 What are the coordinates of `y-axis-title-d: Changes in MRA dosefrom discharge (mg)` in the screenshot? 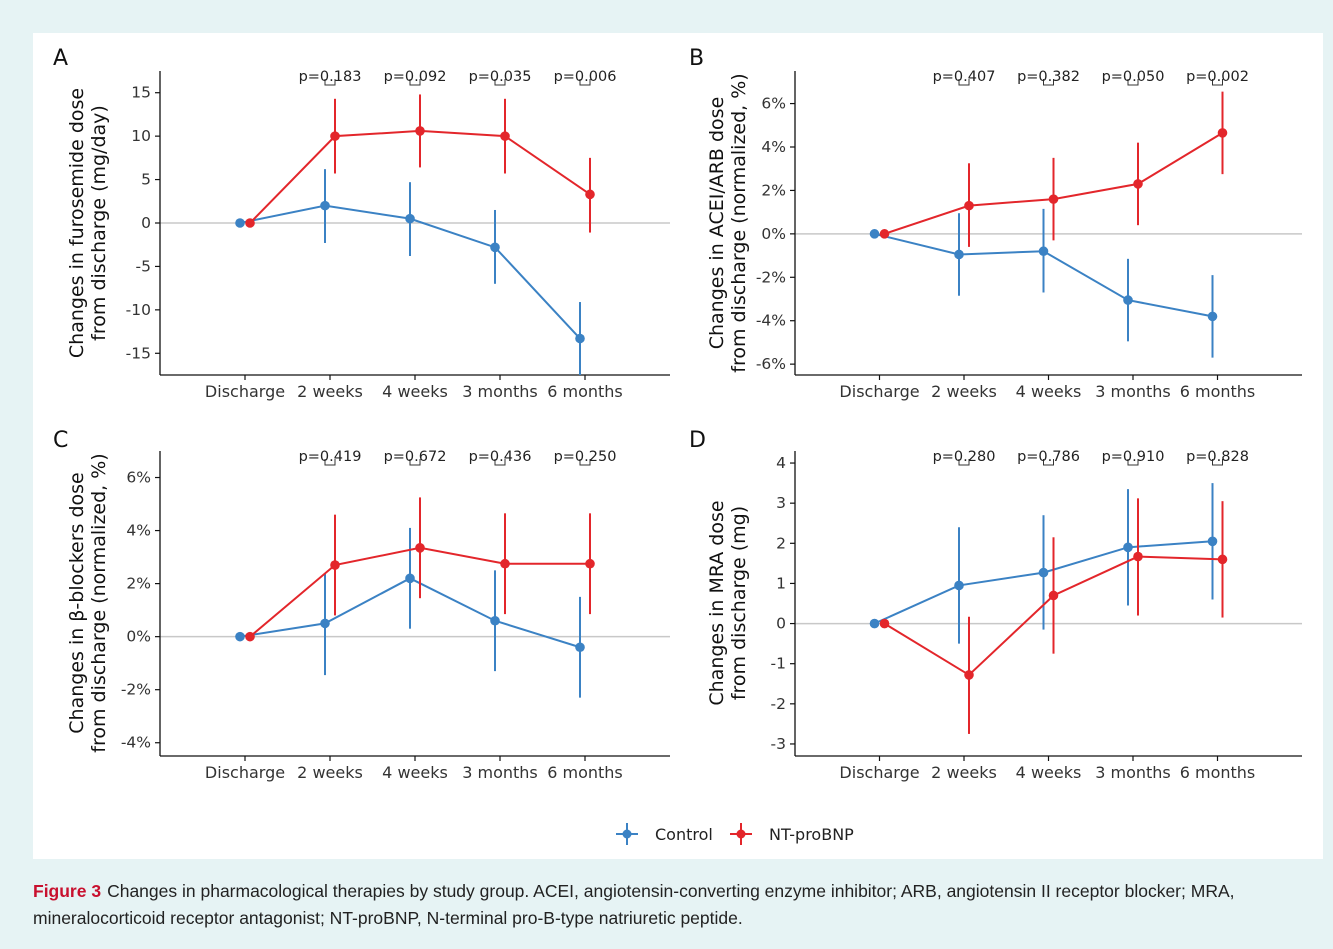 It's located at (728, 602).